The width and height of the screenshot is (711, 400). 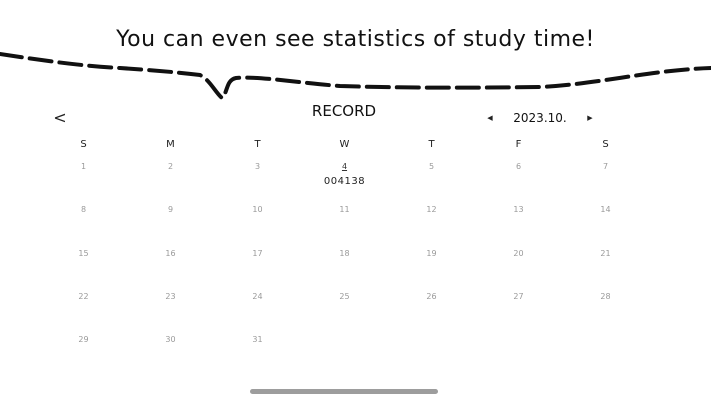 I want to click on back-button: <, so click(x=60, y=118).